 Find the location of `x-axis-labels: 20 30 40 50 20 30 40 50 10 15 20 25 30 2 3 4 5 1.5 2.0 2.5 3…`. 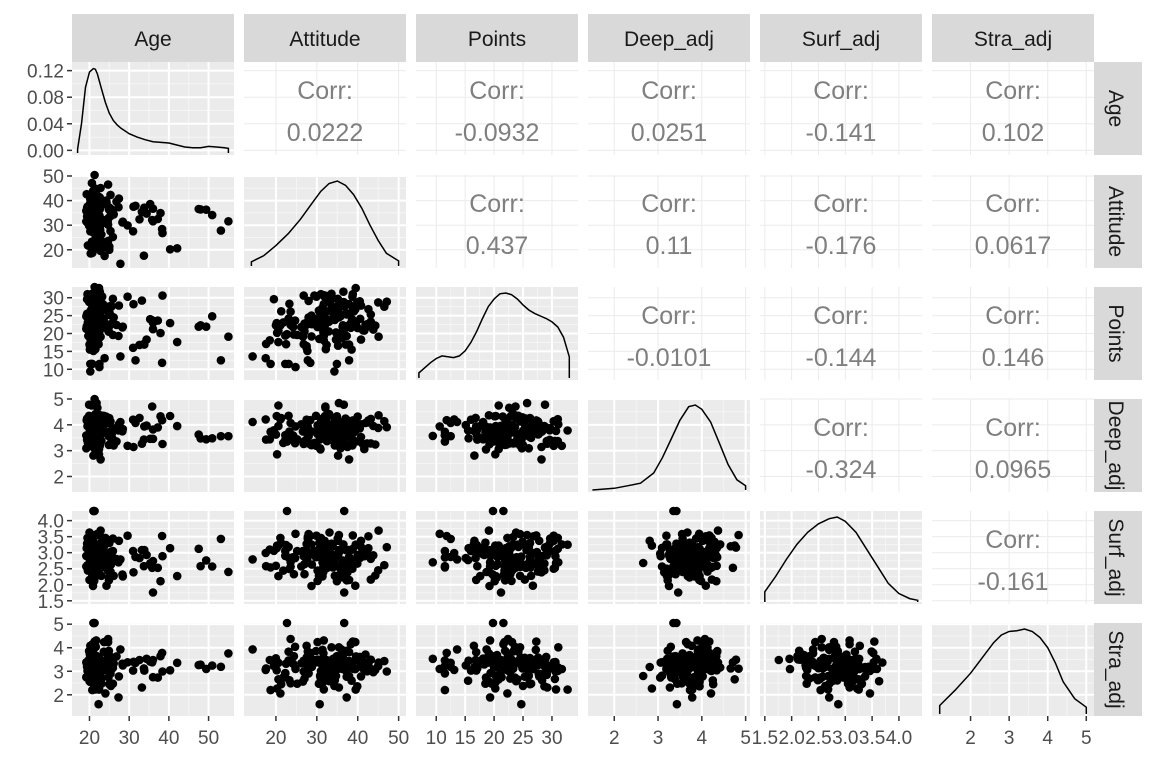

x-axis-labels: 20 30 40 50 20 30 40 50 10 15 20 25 30 2 3 4 5 1.5 2.0 2.5 3… is located at coordinates (585, 732).